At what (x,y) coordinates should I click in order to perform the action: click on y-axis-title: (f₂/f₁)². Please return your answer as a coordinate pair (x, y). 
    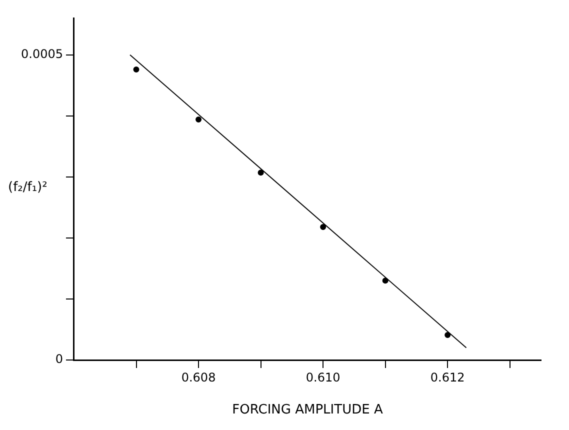
    Looking at the image, I should click on (28, 187).